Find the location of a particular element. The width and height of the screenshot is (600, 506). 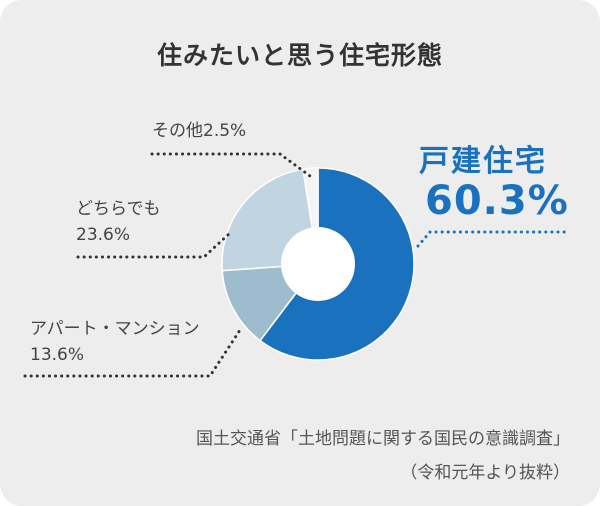

leader-line-either is located at coordinates (154, 245).